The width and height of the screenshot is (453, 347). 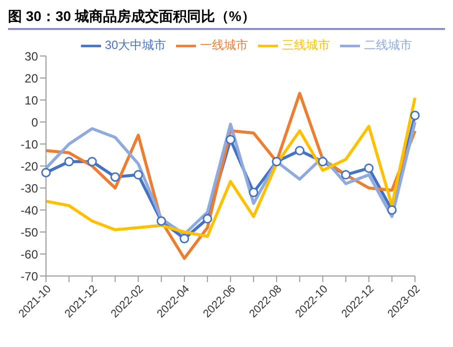 I want to click on y-tick-label: -10, so click(x=29, y=144).